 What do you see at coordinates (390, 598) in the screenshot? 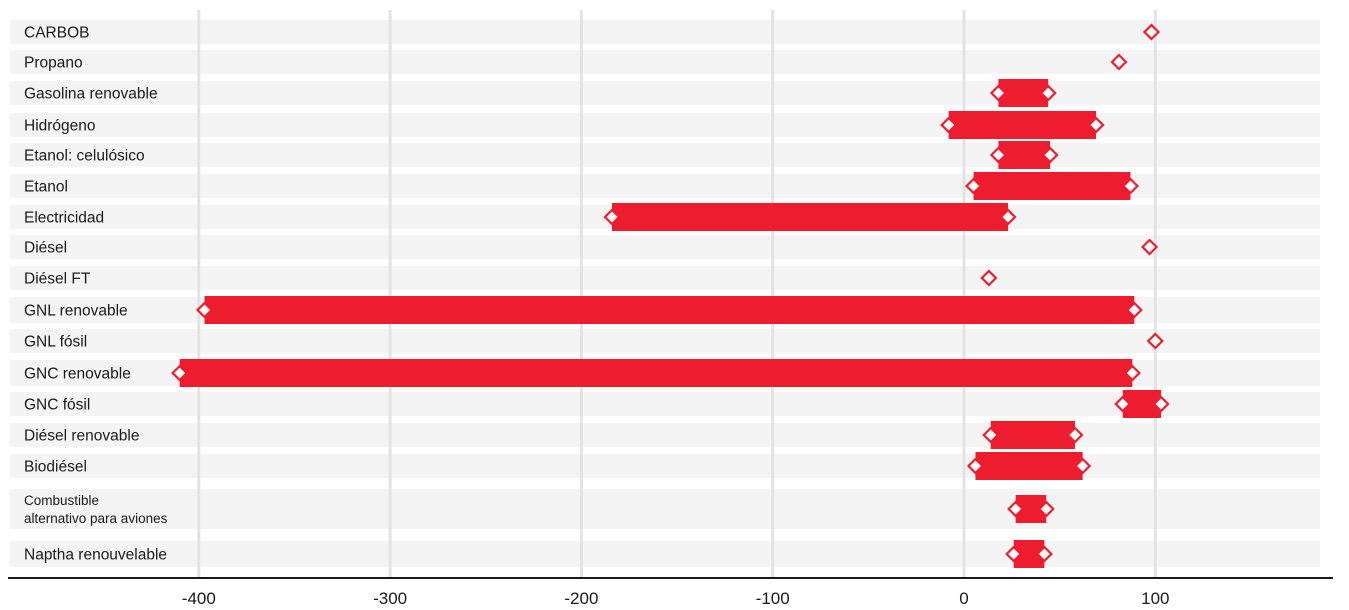
I see `x-tick-label: -300` at bounding box center [390, 598].